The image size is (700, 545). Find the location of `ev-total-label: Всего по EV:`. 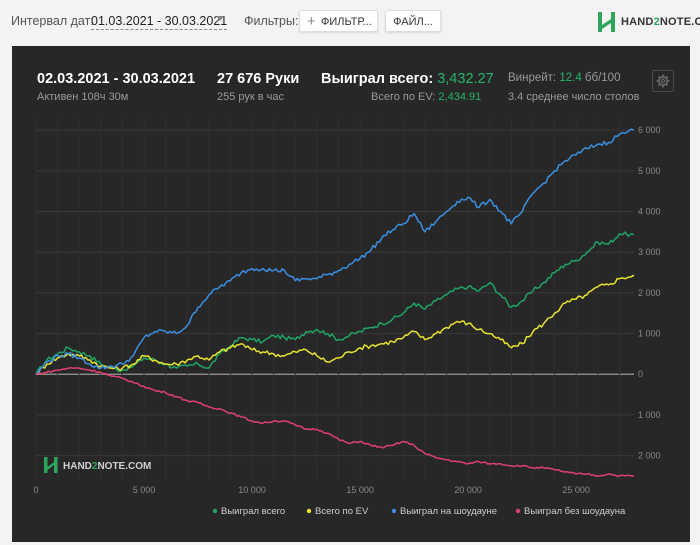

ev-total-label: Всего по EV: is located at coordinates (403, 97).